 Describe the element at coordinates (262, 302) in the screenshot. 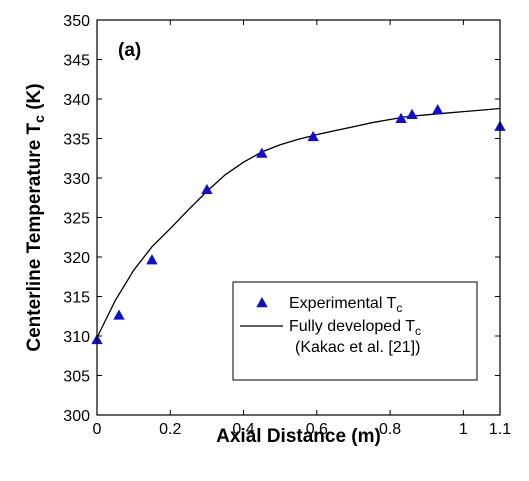

I see `legend-marker-experimental` at that location.